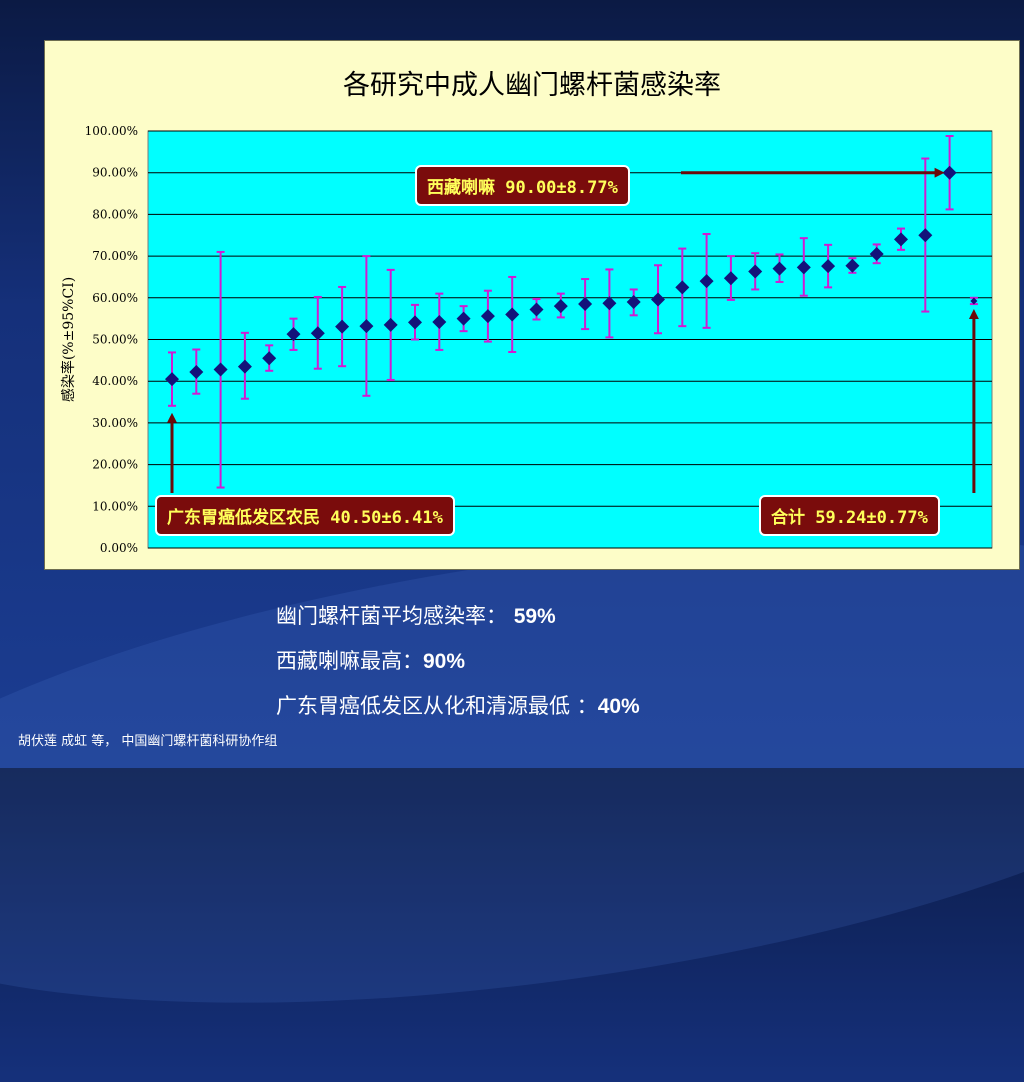 This screenshot has width=1024, height=1082. I want to click on note-highest-value: 90%, so click(444, 661).